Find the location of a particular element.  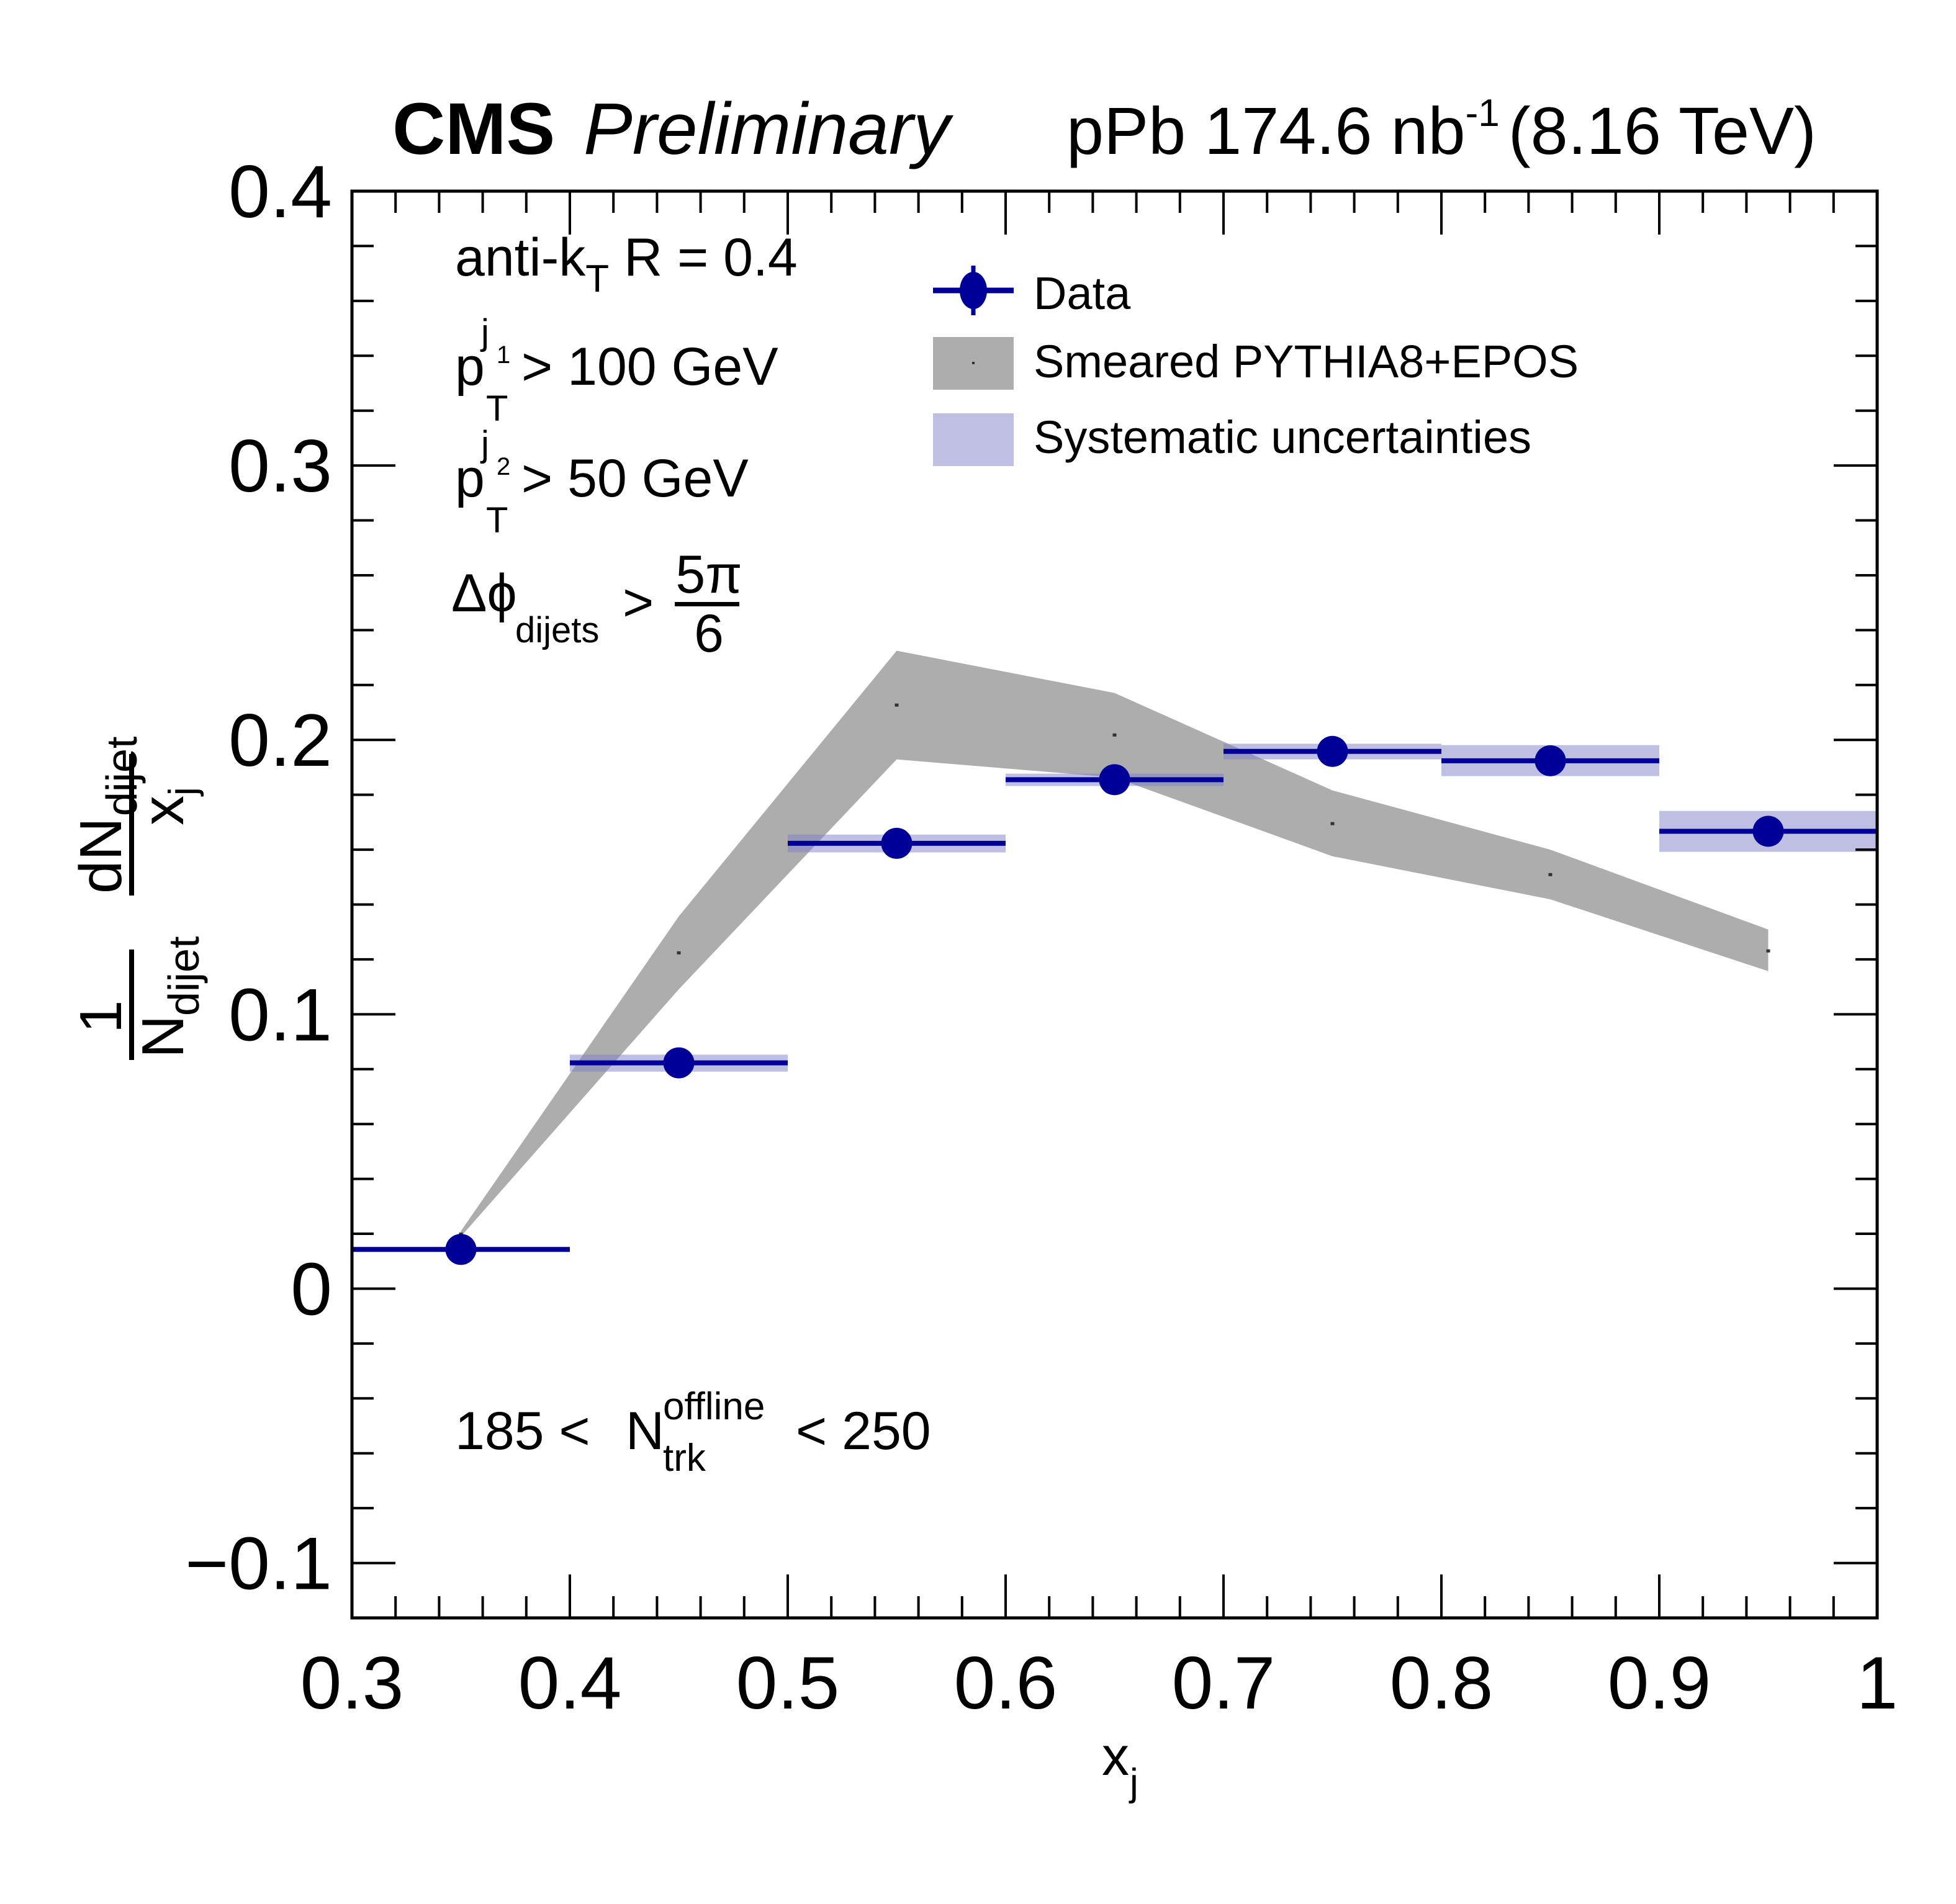

legend-entry-syst: Systematic uncertainties is located at coordinates (1232, 438).